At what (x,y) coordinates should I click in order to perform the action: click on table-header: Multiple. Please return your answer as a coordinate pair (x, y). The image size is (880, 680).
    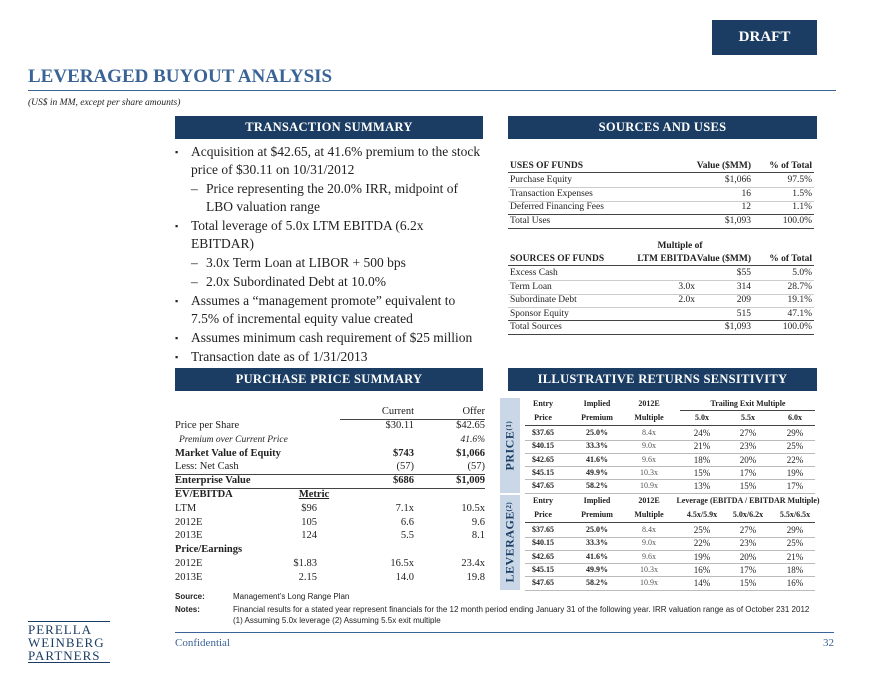
    Looking at the image, I should click on (649, 514).